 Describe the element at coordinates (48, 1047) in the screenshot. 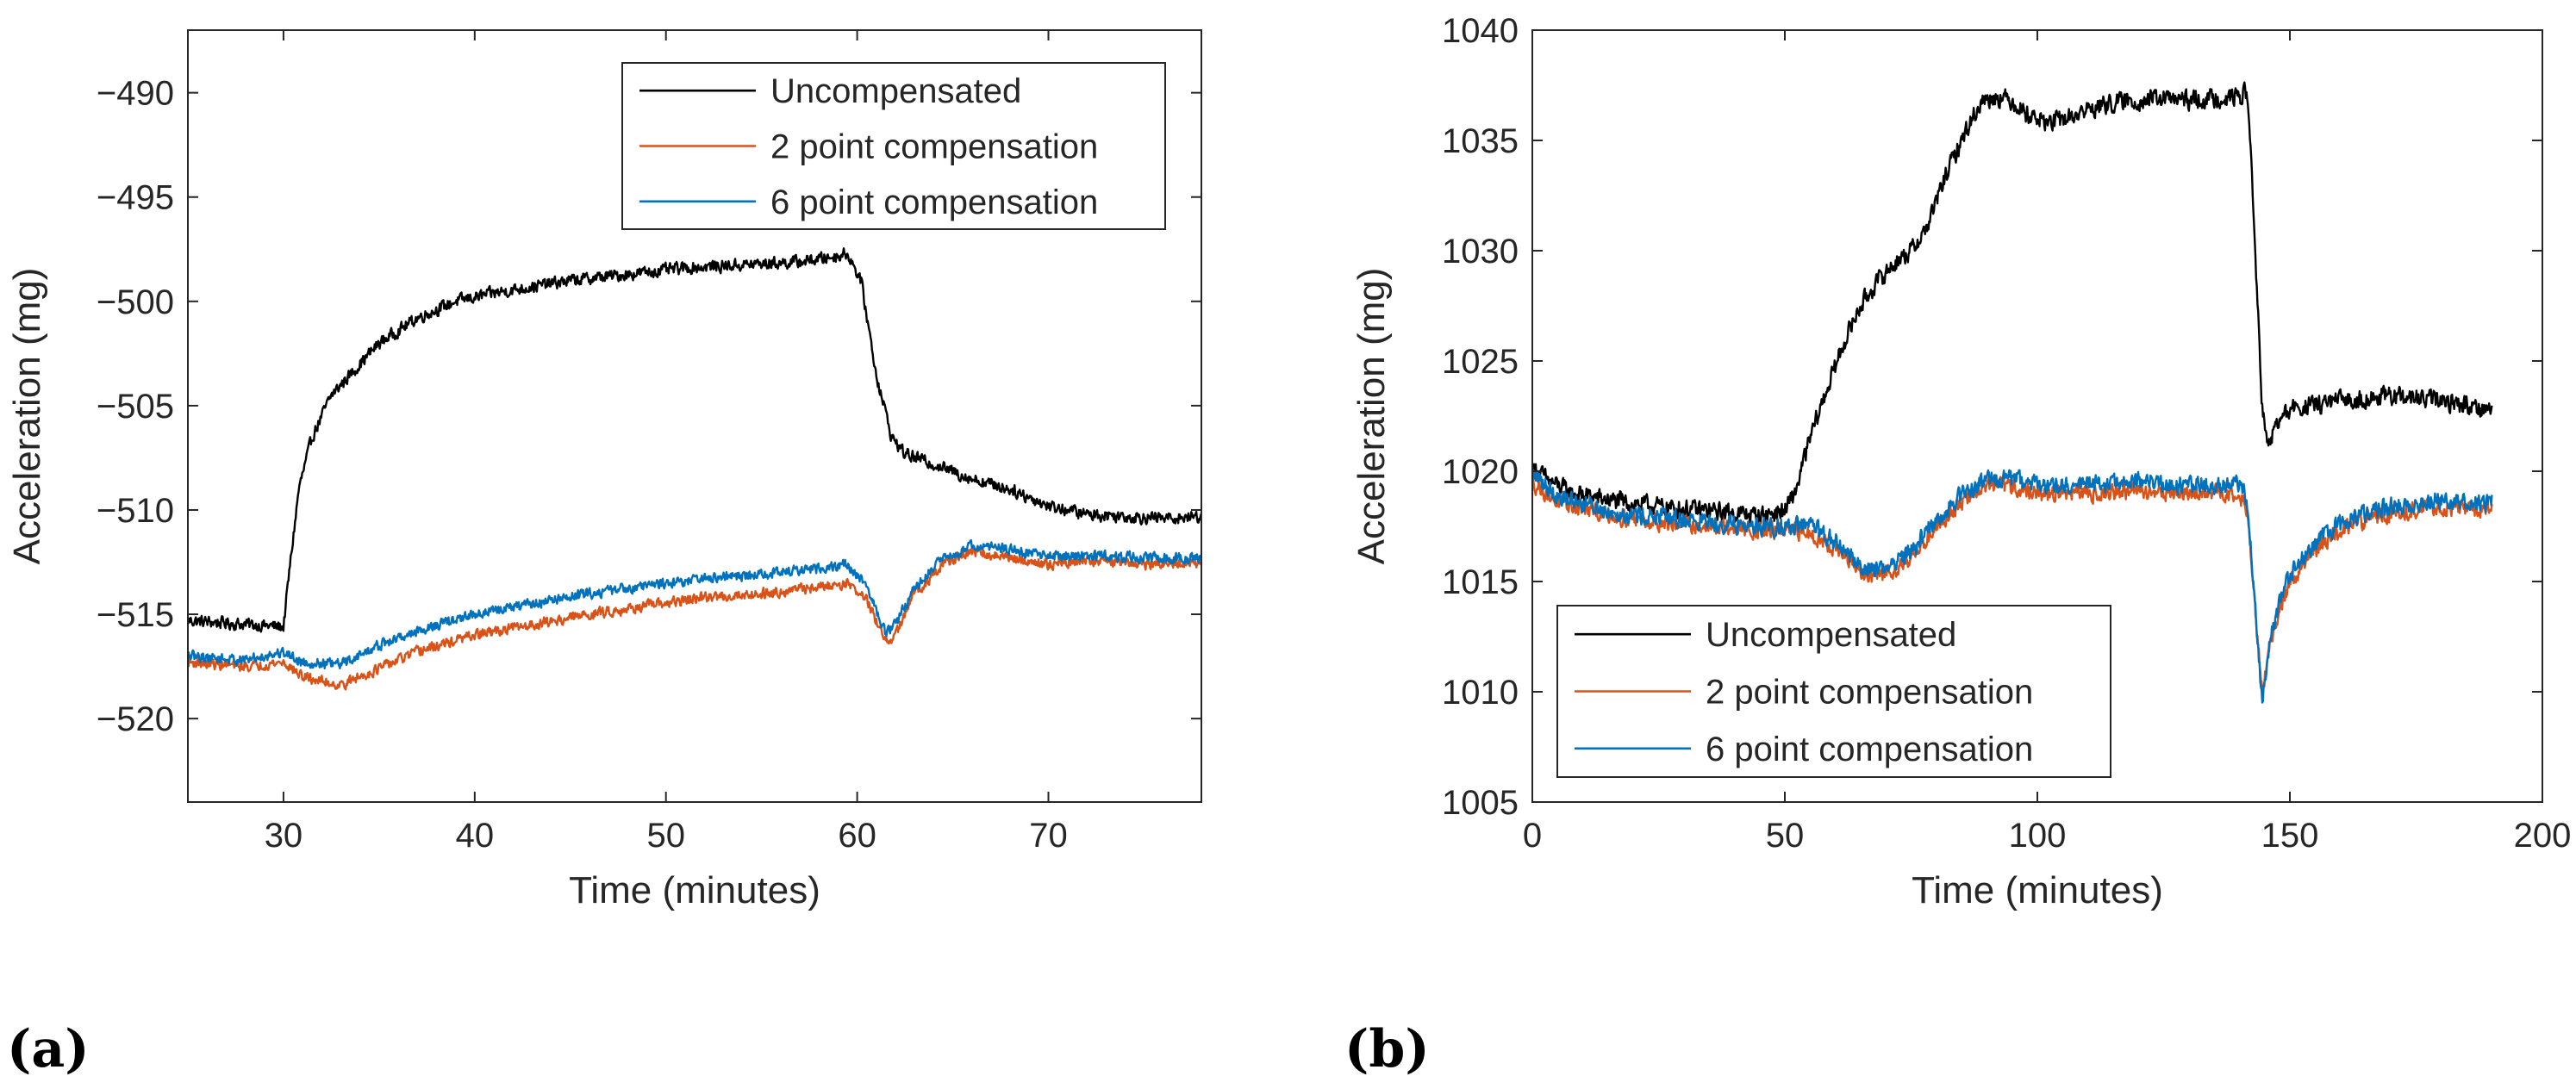

I see `panel-label: (a)` at that location.